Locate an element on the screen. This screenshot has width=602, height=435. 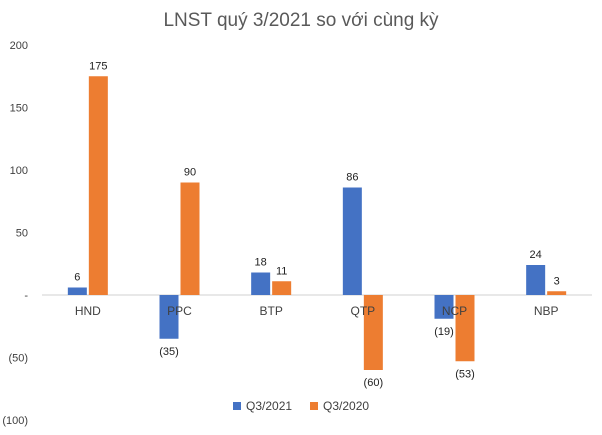
bar-q3-2021-ppc is located at coordinates (169, 317).